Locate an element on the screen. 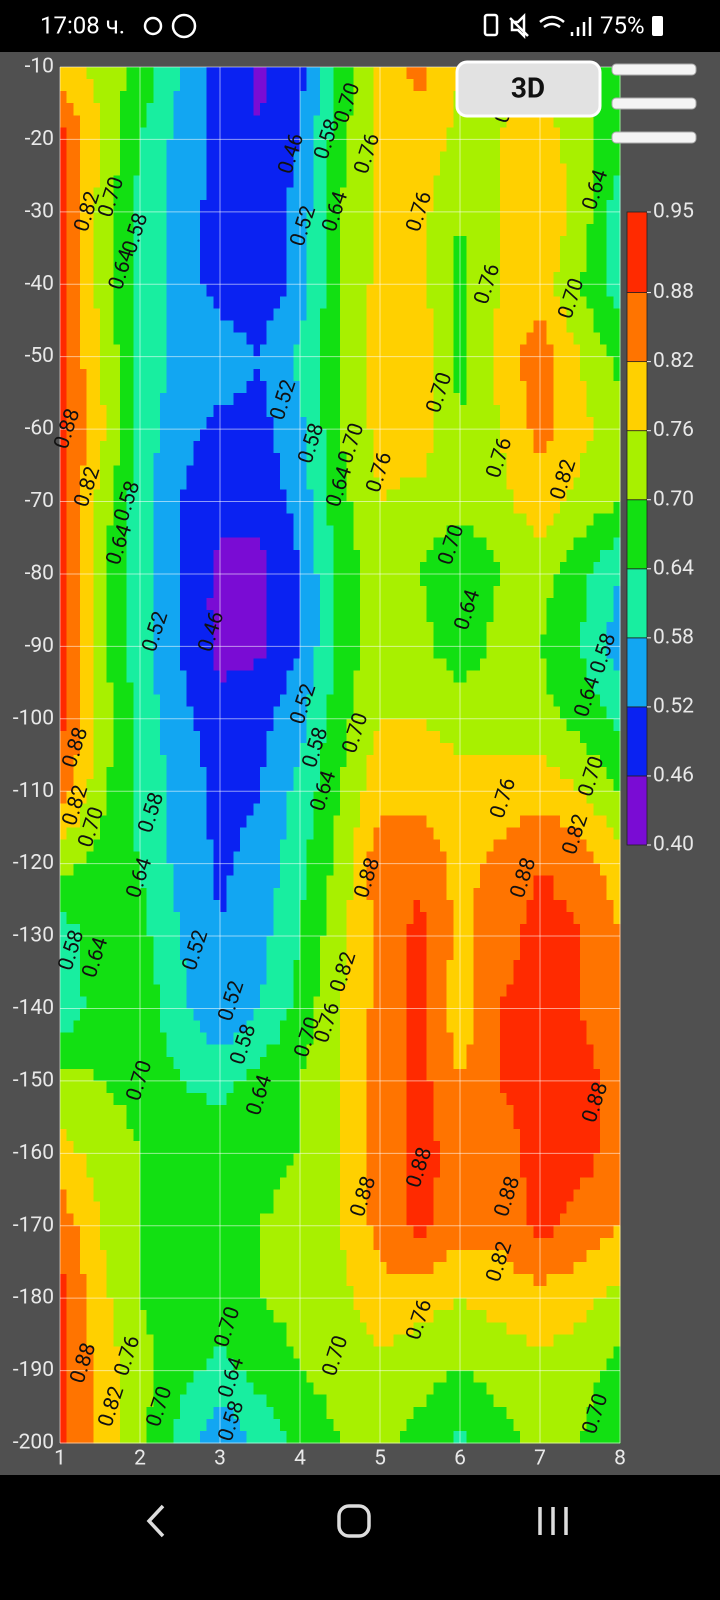 This screenshot has height=1600, width=720. status-icons is located at coordinates (367, 26).